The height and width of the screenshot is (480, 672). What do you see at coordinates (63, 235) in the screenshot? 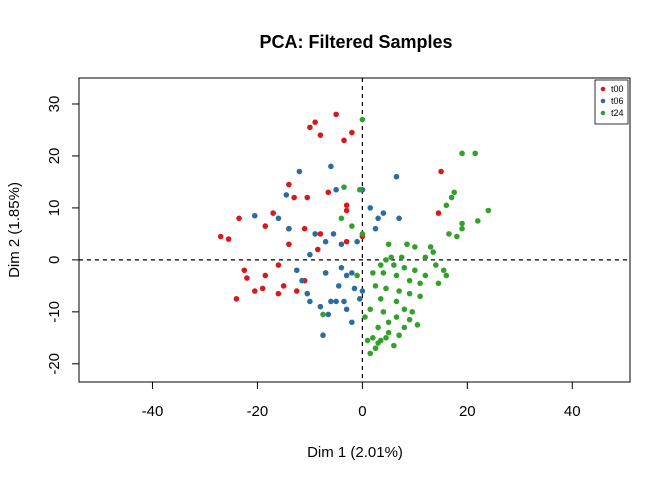
I see `y-axis: -20 -10 0 10 20 30` at bounding box center [63, 235].